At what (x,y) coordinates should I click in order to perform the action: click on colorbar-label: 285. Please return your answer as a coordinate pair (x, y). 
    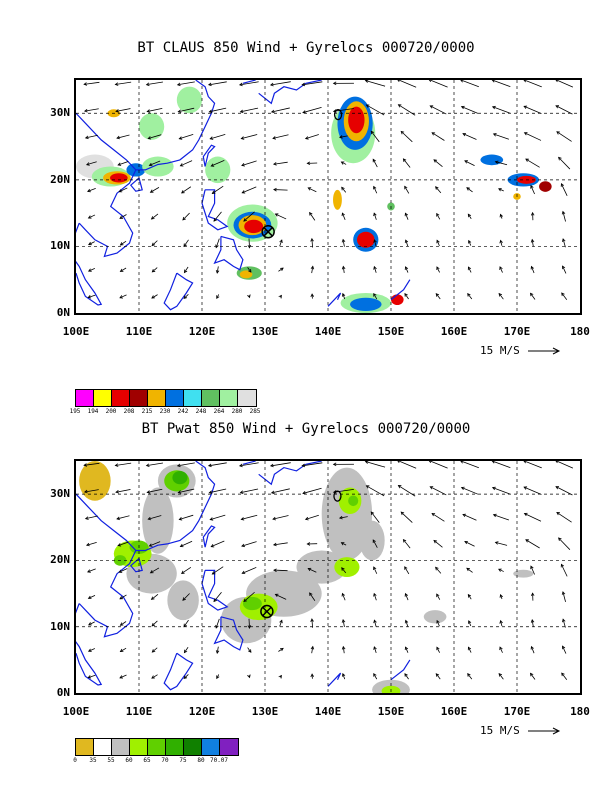
    Looking at the image, I should click on (255, 411).